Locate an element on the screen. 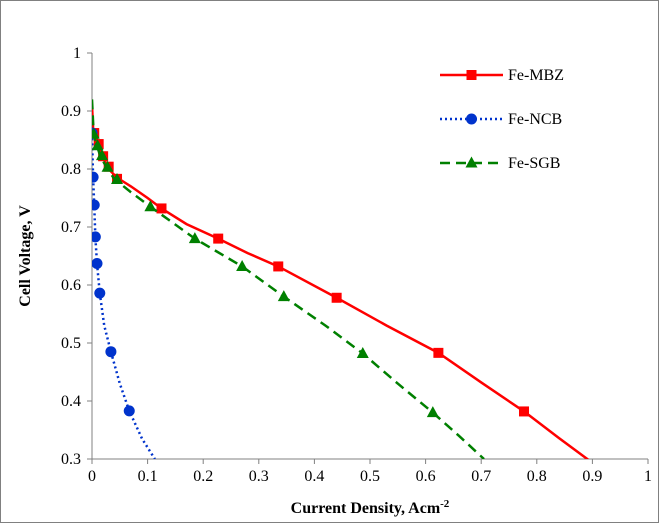 This screenshot has width=661, height=525. legend-label: Fe-SGB is located at coordinates (534, 163).